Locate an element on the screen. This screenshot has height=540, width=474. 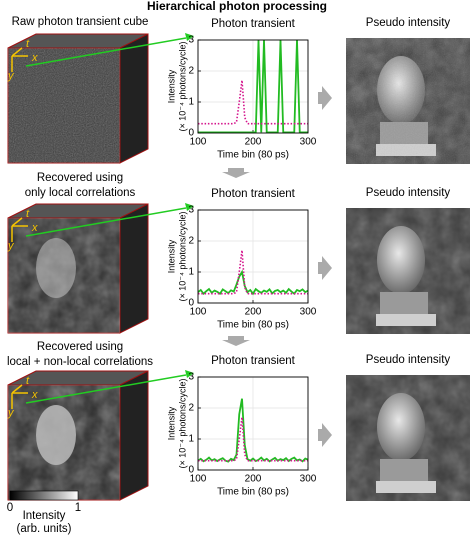
row-label: local + non-local correlations is located at coordinates (80, 362).